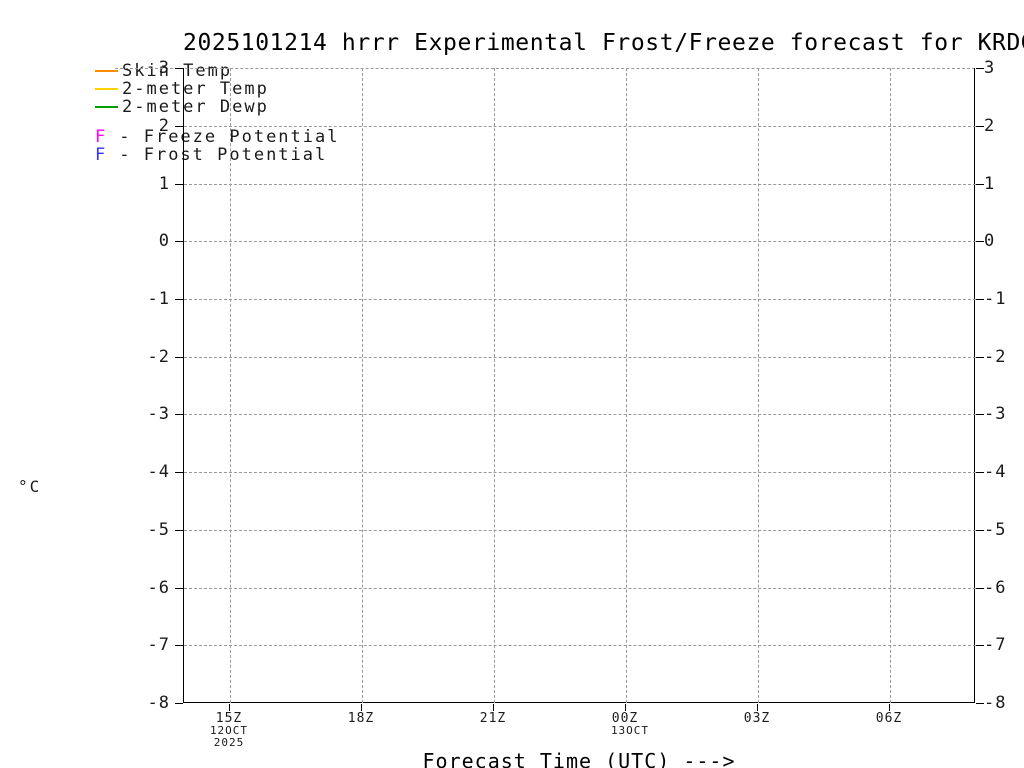 The image size is (1024, 768). I want to click on y-tick-label-right: 3, so click(990, 68).